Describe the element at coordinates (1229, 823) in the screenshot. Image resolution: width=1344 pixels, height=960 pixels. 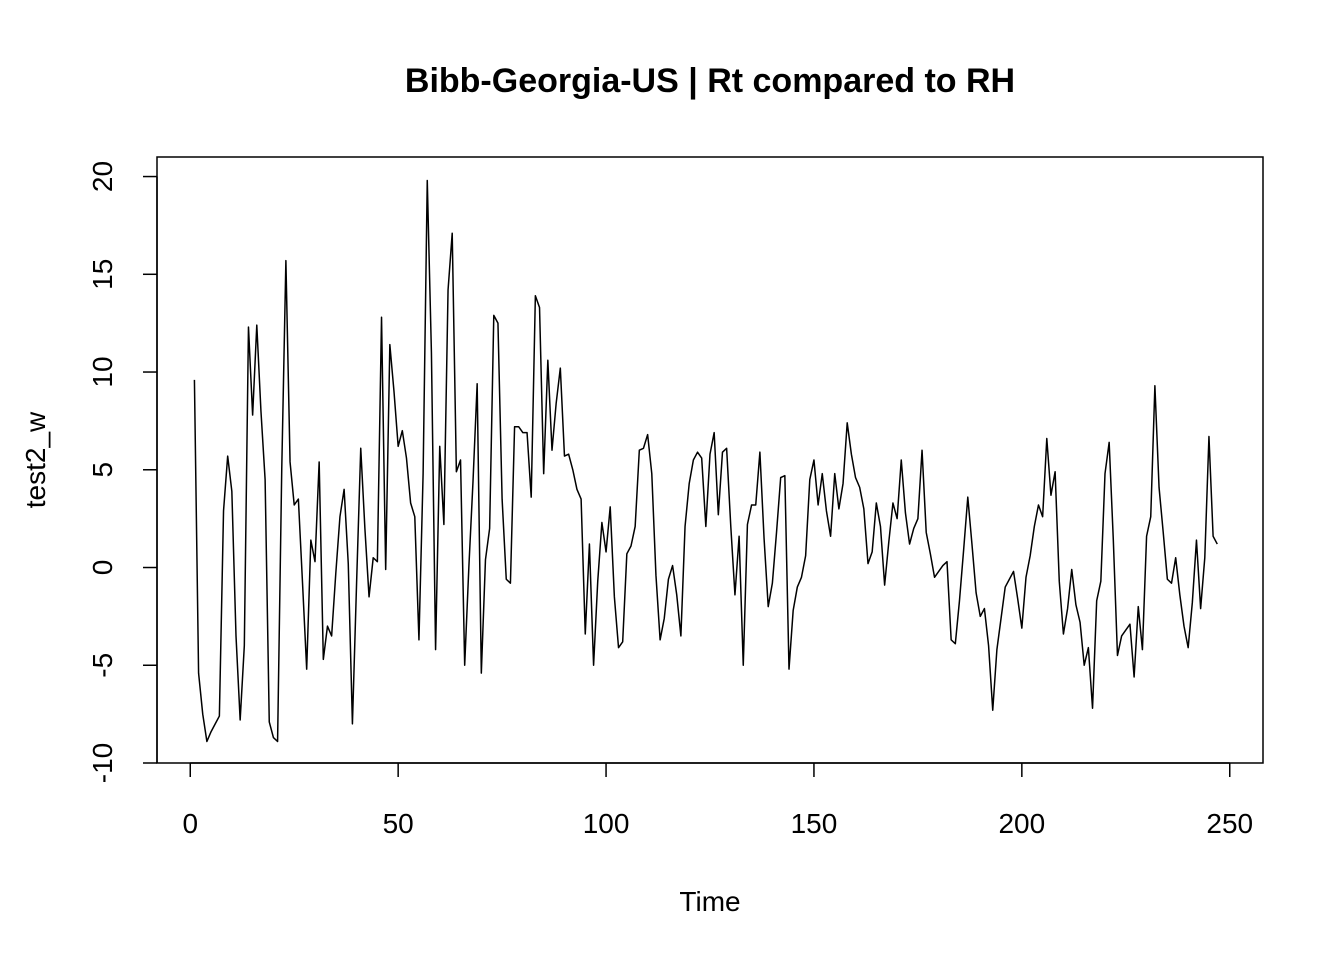
I see `x-tick-label: 250` at that location.